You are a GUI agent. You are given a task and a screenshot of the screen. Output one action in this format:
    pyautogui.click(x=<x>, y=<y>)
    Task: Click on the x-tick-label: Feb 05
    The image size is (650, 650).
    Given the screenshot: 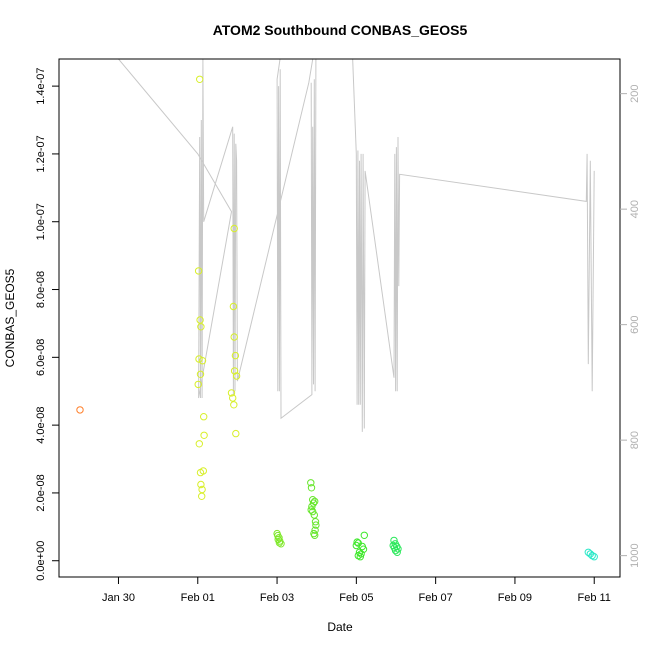 What is the action you would take?
    pyautogui.click(x=356, y=598)
    